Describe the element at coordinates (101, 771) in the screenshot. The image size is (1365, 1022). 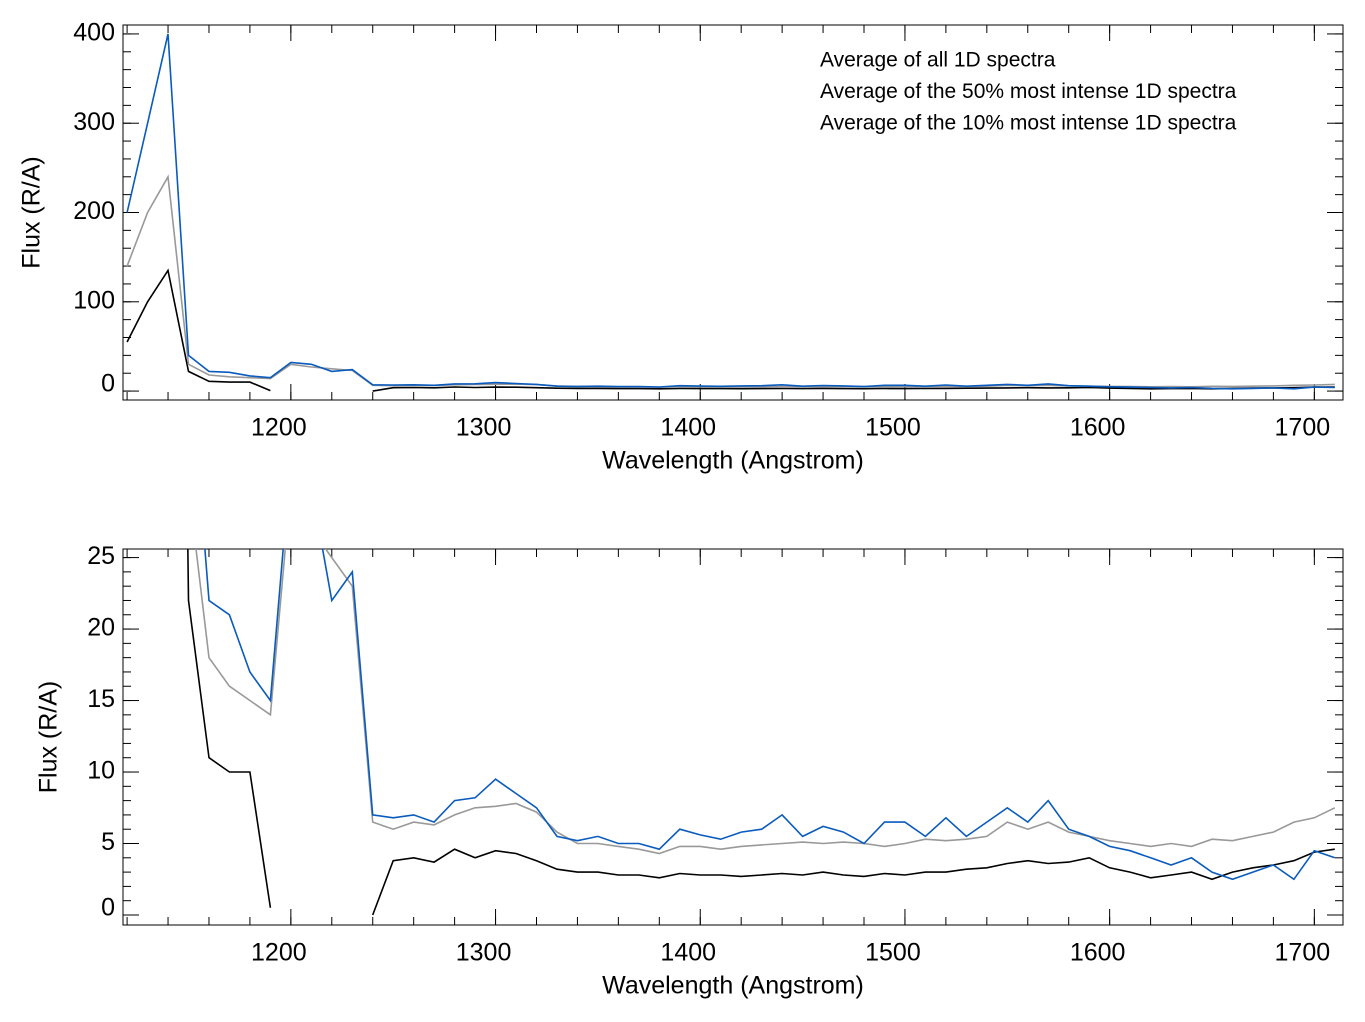
I see `y-tick-label: 10` at that location.